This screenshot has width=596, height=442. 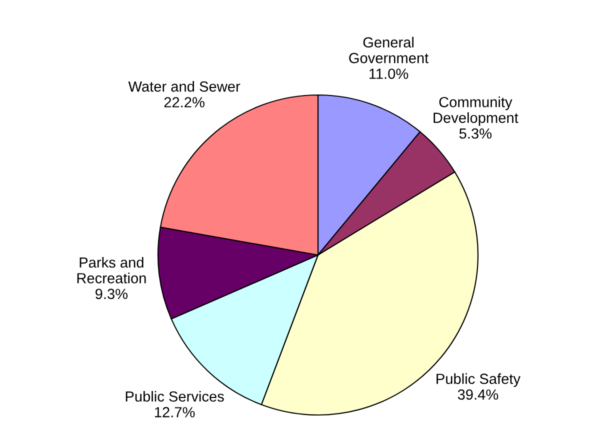 I want to click on data-label: 22.2%, so click(x=184, y=102).